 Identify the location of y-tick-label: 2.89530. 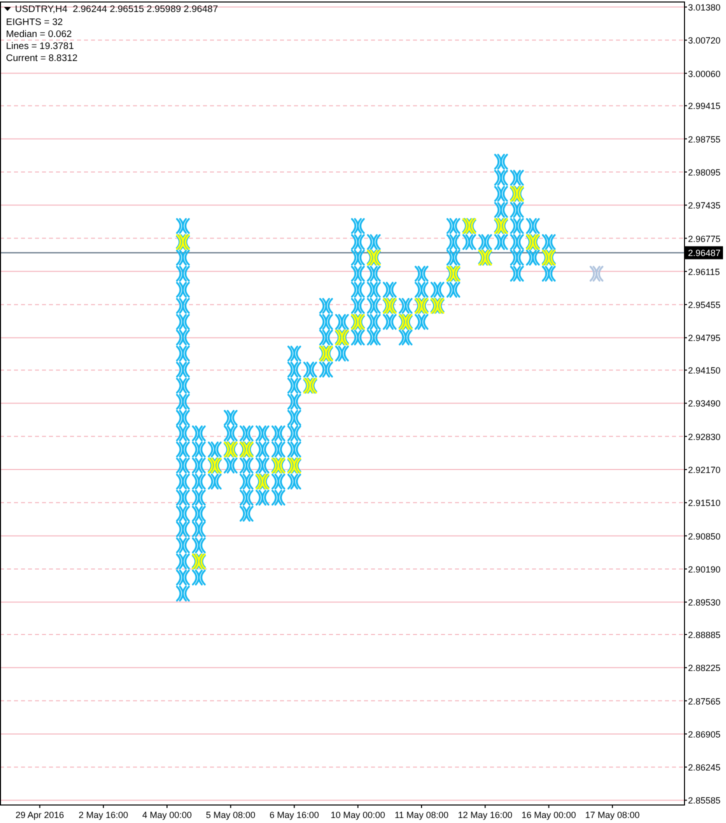
(704, 603).